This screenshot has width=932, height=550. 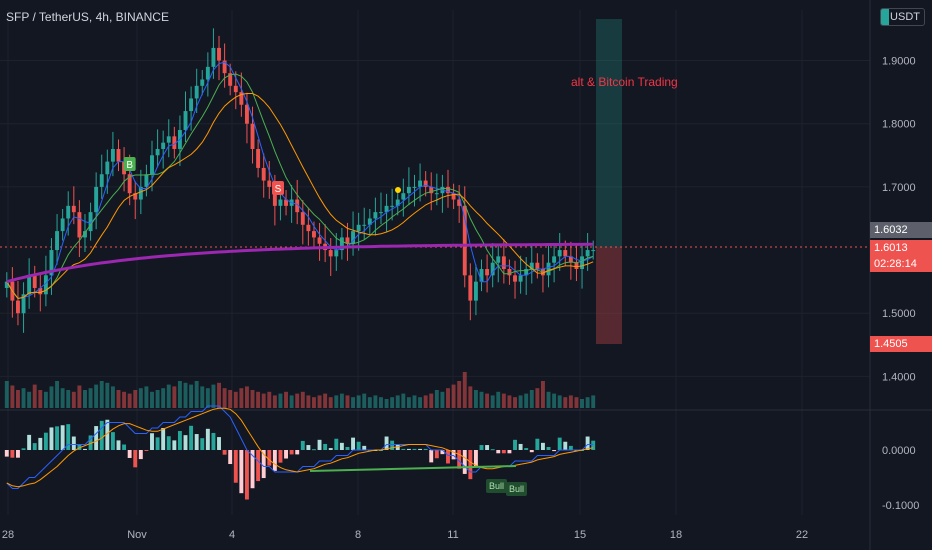 I want to click on countdown-tag: 02:28:14, so click(x=901, y=264).